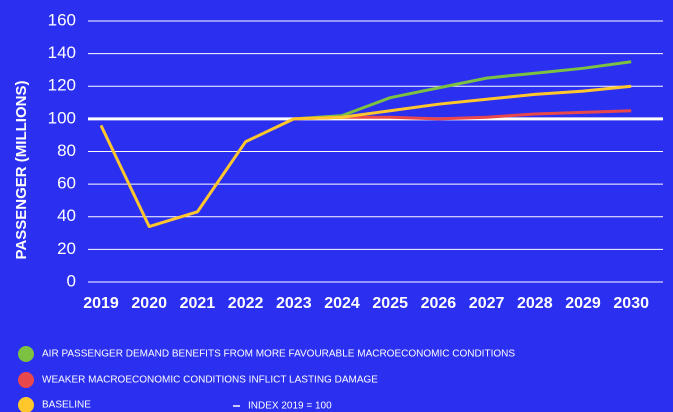 Image resolution: width=673 pixels, height=412 pixels. I want to click on legend-label: BASELINE, so click(66, 405).